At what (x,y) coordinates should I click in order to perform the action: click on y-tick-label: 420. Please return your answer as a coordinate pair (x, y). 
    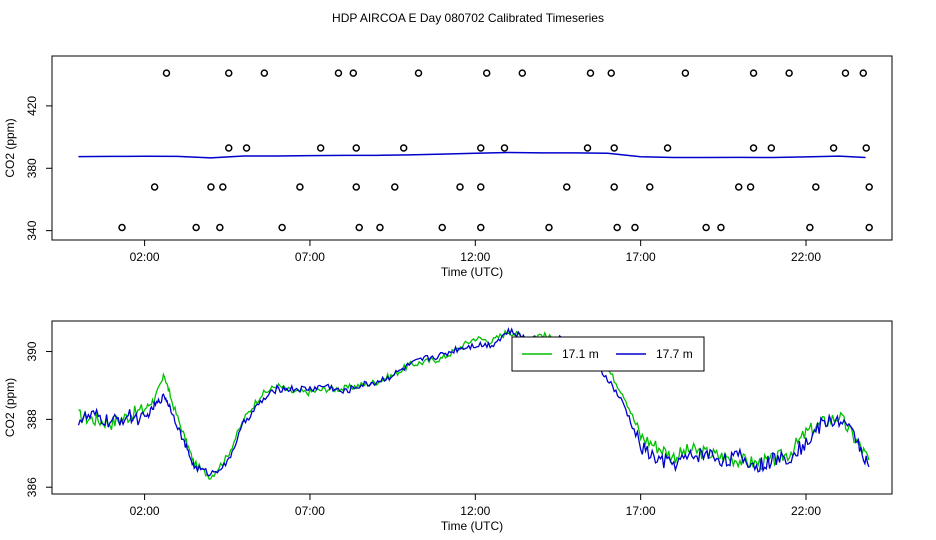
    Looking at the image, I should click on (32, 106).